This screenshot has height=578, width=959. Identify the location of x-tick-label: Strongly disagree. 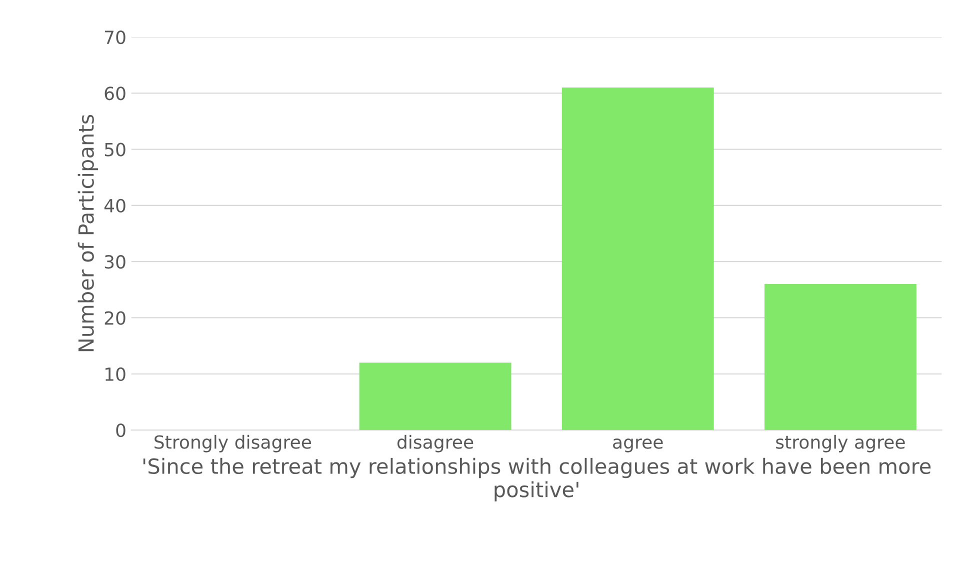
(233, 443).